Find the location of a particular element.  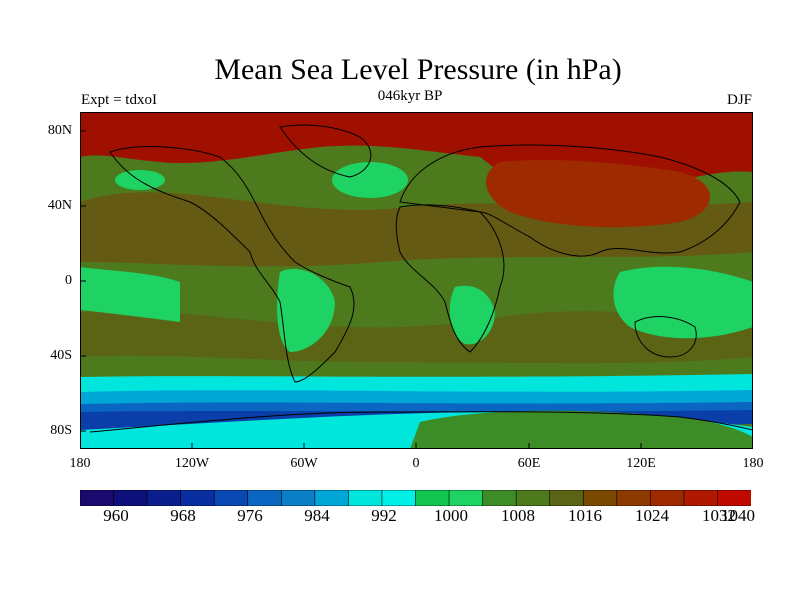

colorbar-label-1008: 1008 is located at coordinates (518, 515).